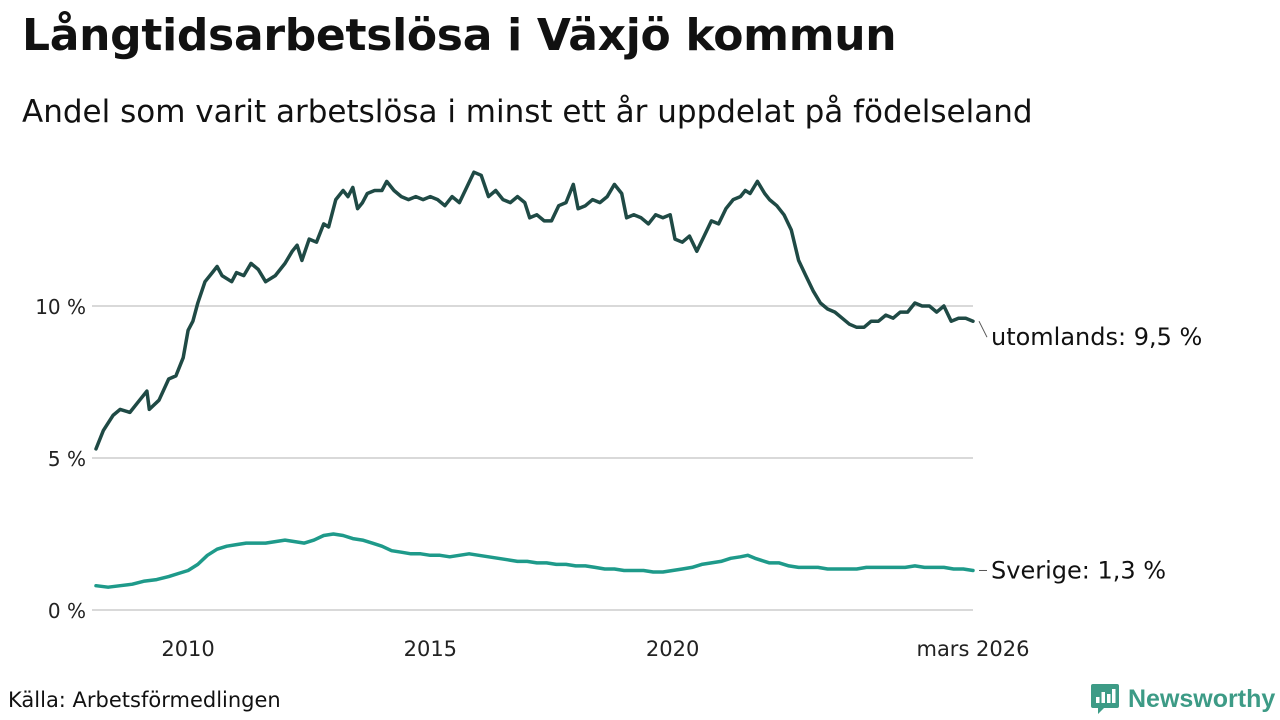 The image size is (1280, 720). I want to click on series-label-leader, so click(983, 329).